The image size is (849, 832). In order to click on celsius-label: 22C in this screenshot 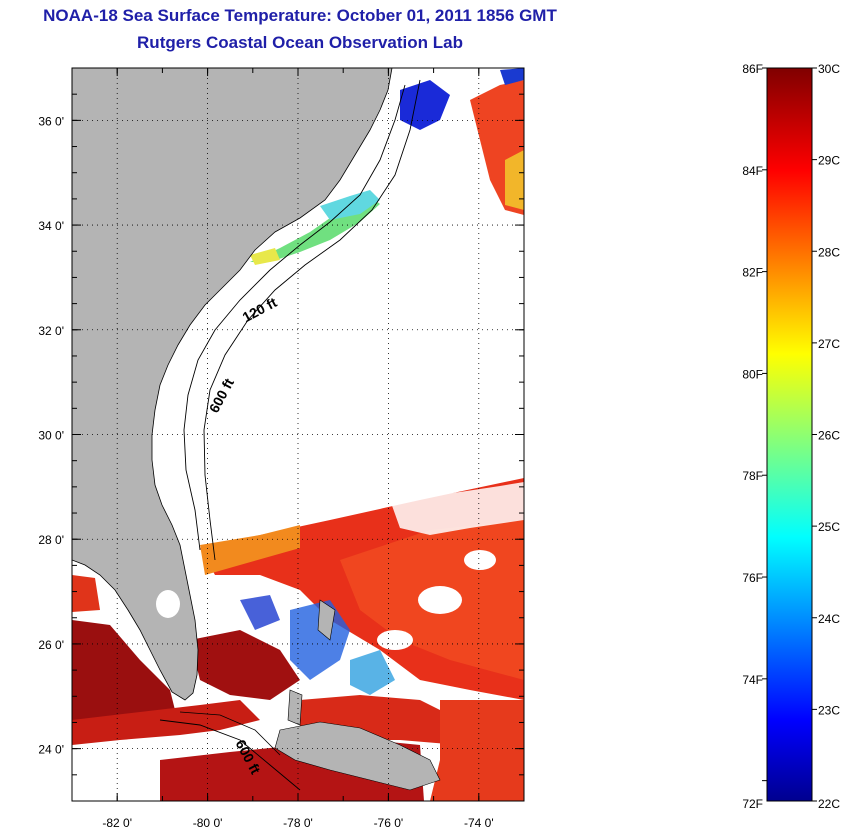, I will do `click(829, 804)`.